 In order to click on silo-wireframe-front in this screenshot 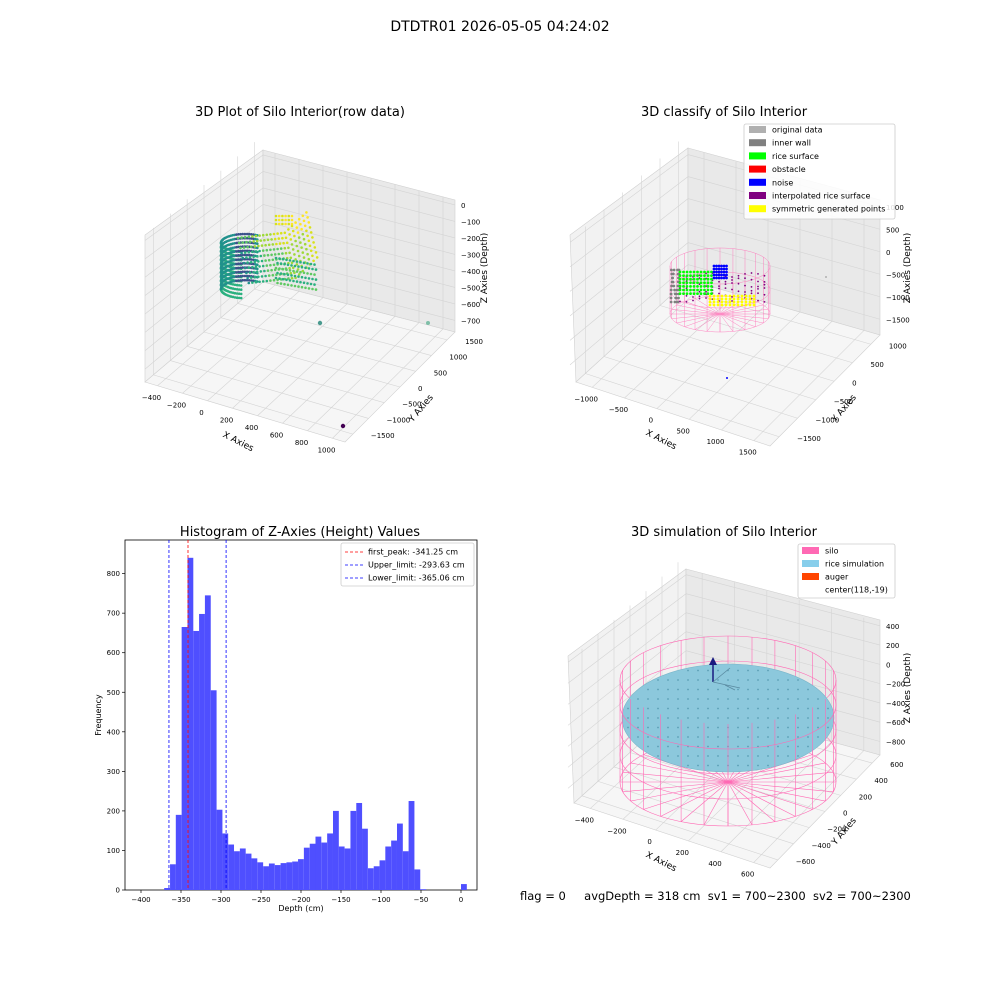, I will do `click(728, 753)`.